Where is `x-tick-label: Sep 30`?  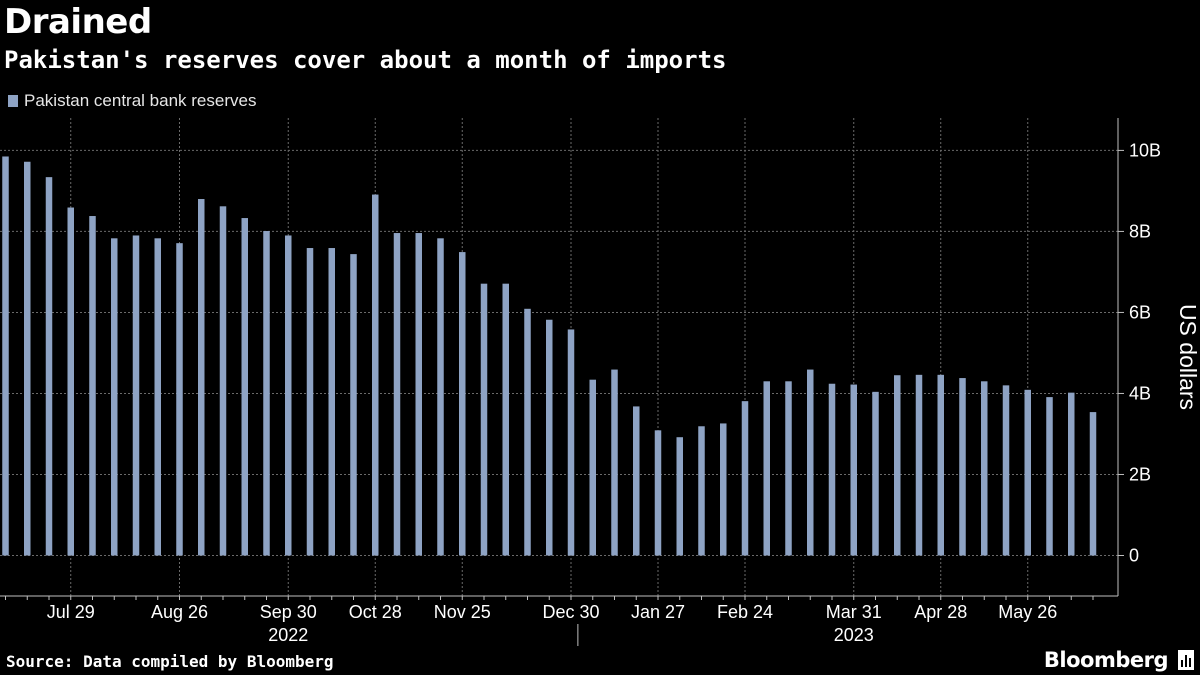
x-tick-label: Sep 30 is located at coordinates (288, 612).